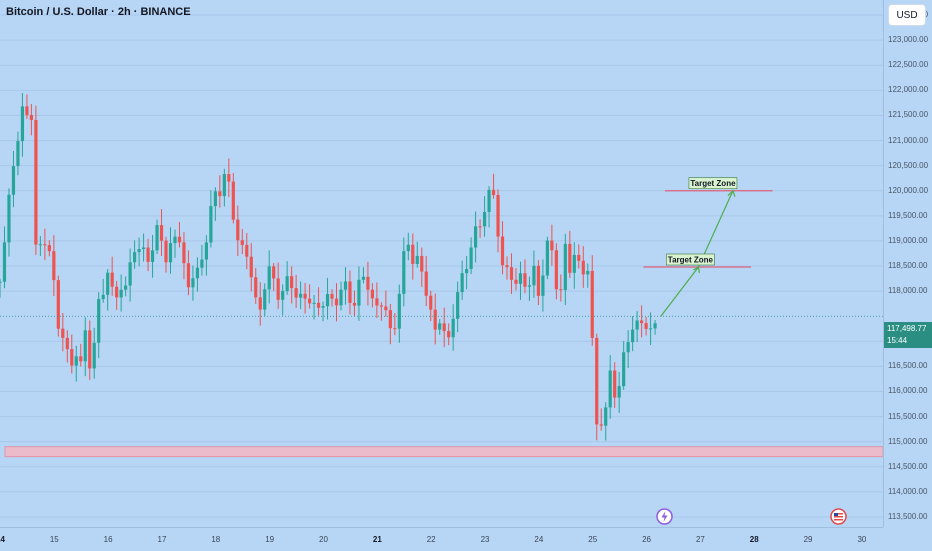 The height and width of the screenshot is (551, 932). What do you see at coordinates (108, 539) in the screenshot?
I see `time-tick-label: 16` at bounding box center [108, 539].